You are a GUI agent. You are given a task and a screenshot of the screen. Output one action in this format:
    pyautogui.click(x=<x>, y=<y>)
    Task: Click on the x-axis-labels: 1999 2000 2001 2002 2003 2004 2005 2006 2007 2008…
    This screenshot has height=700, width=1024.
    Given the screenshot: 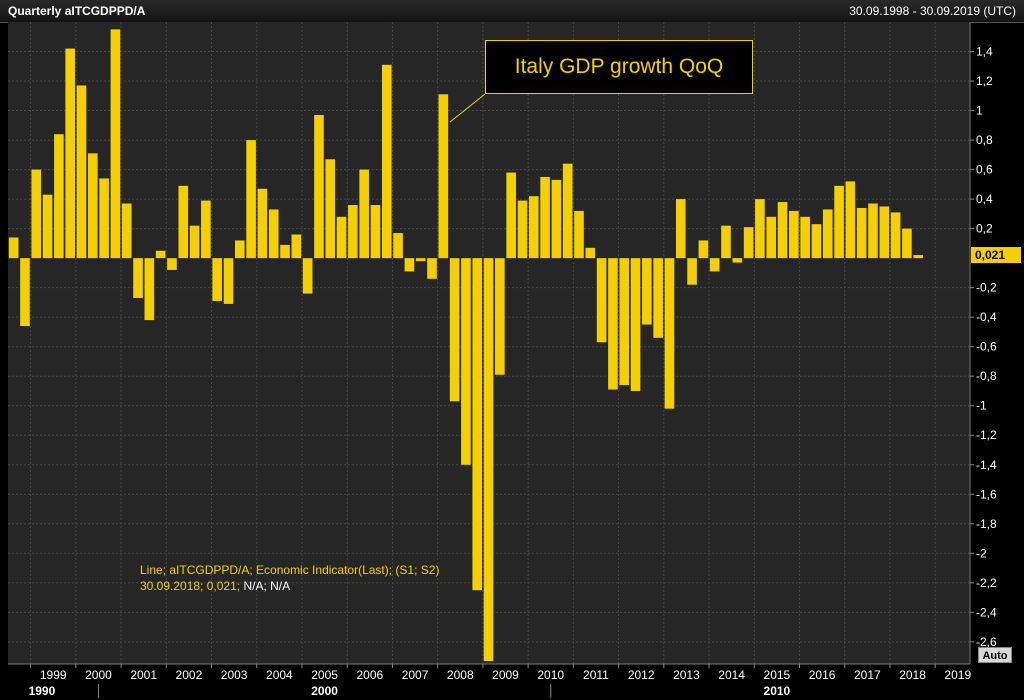 What is the action you would take?
    pyautogui.click(x=500, y=673)
    